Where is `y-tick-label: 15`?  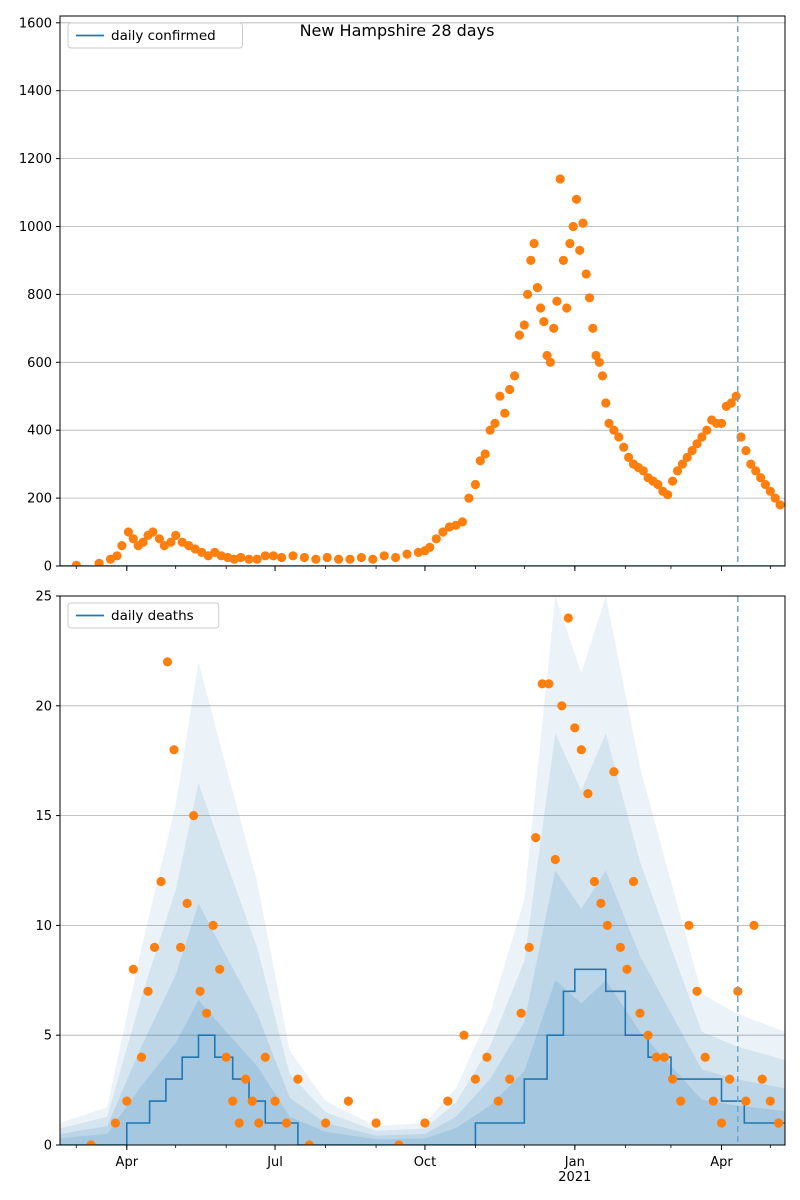 y-tick-label: 15 is located at coordinates (43, 816).